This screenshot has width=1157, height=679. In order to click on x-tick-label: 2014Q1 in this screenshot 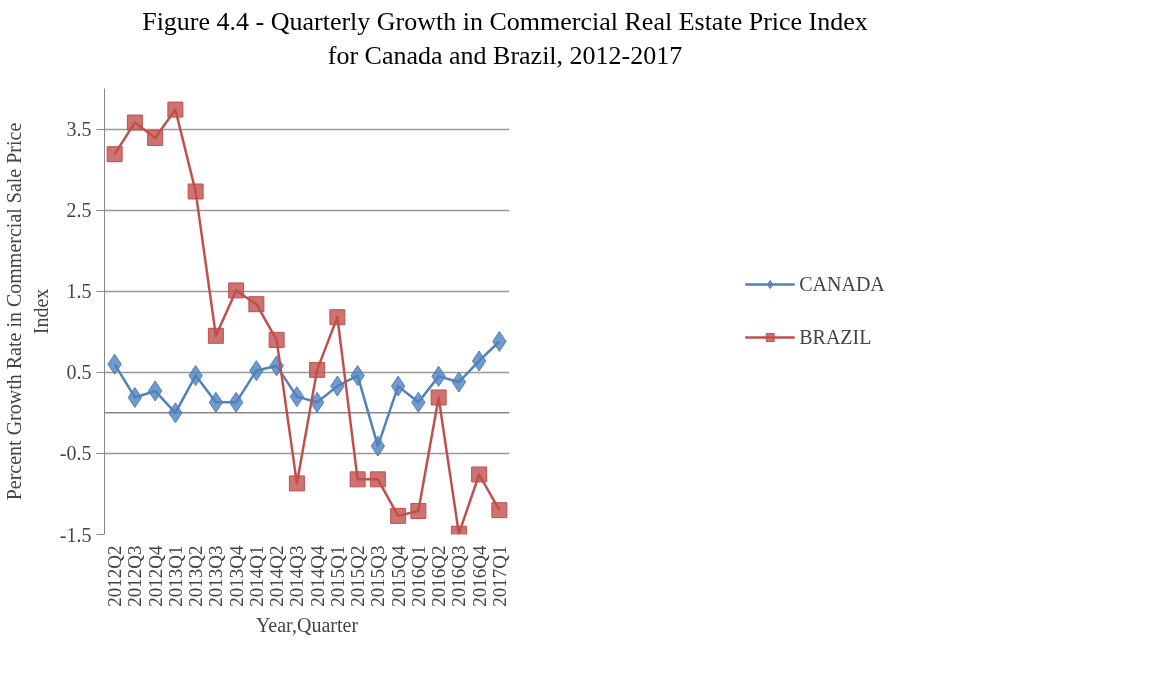, I will do `click(256, 576)`.